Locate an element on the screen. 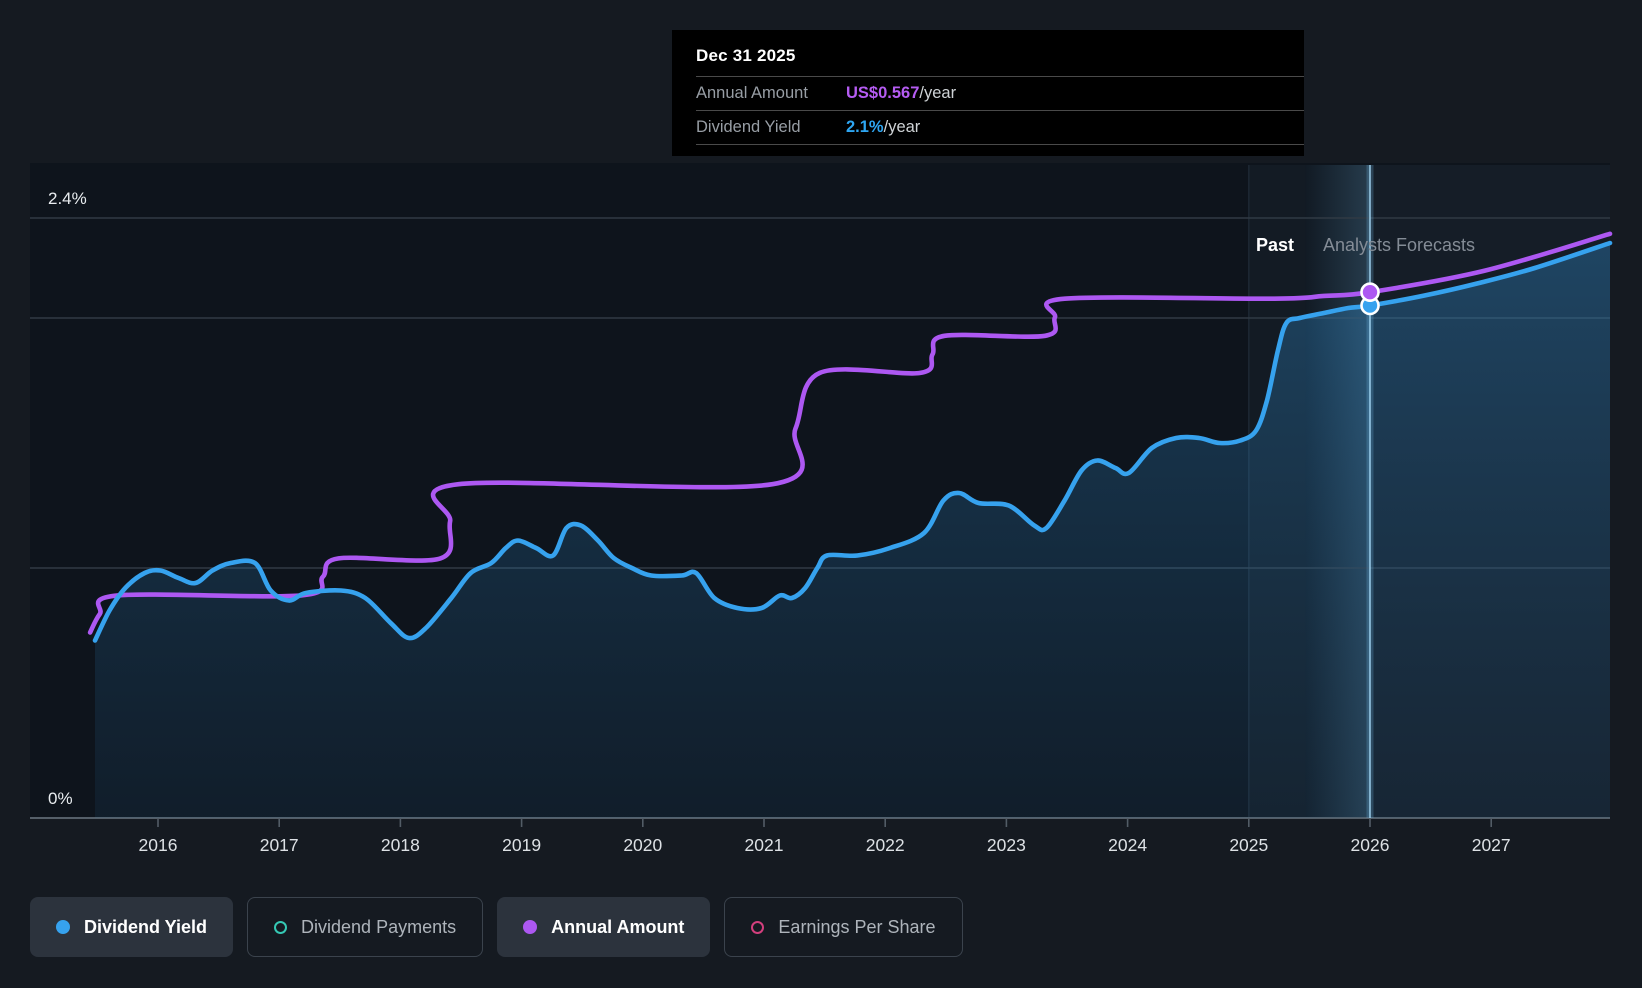 This screenshot has width=1642, height=988. hover-markers is located at coordinates (1370, 299).